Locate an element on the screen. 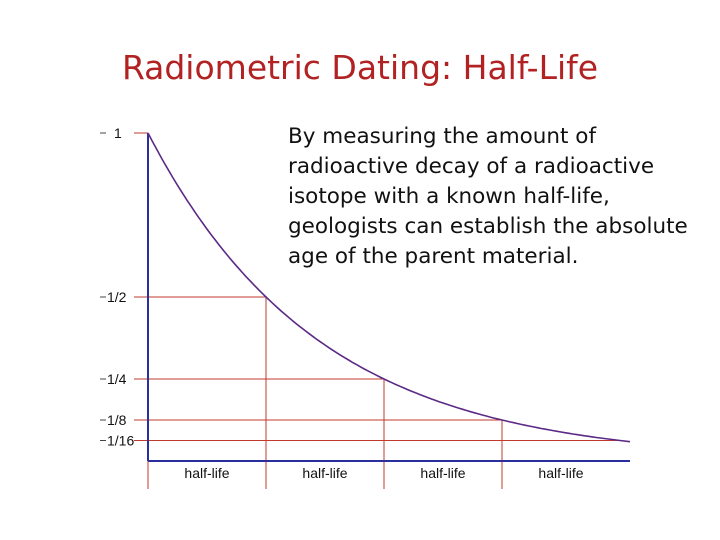 The image size is (720, 540). x-category-label-0: half-life is located at coordinates (206, 473).